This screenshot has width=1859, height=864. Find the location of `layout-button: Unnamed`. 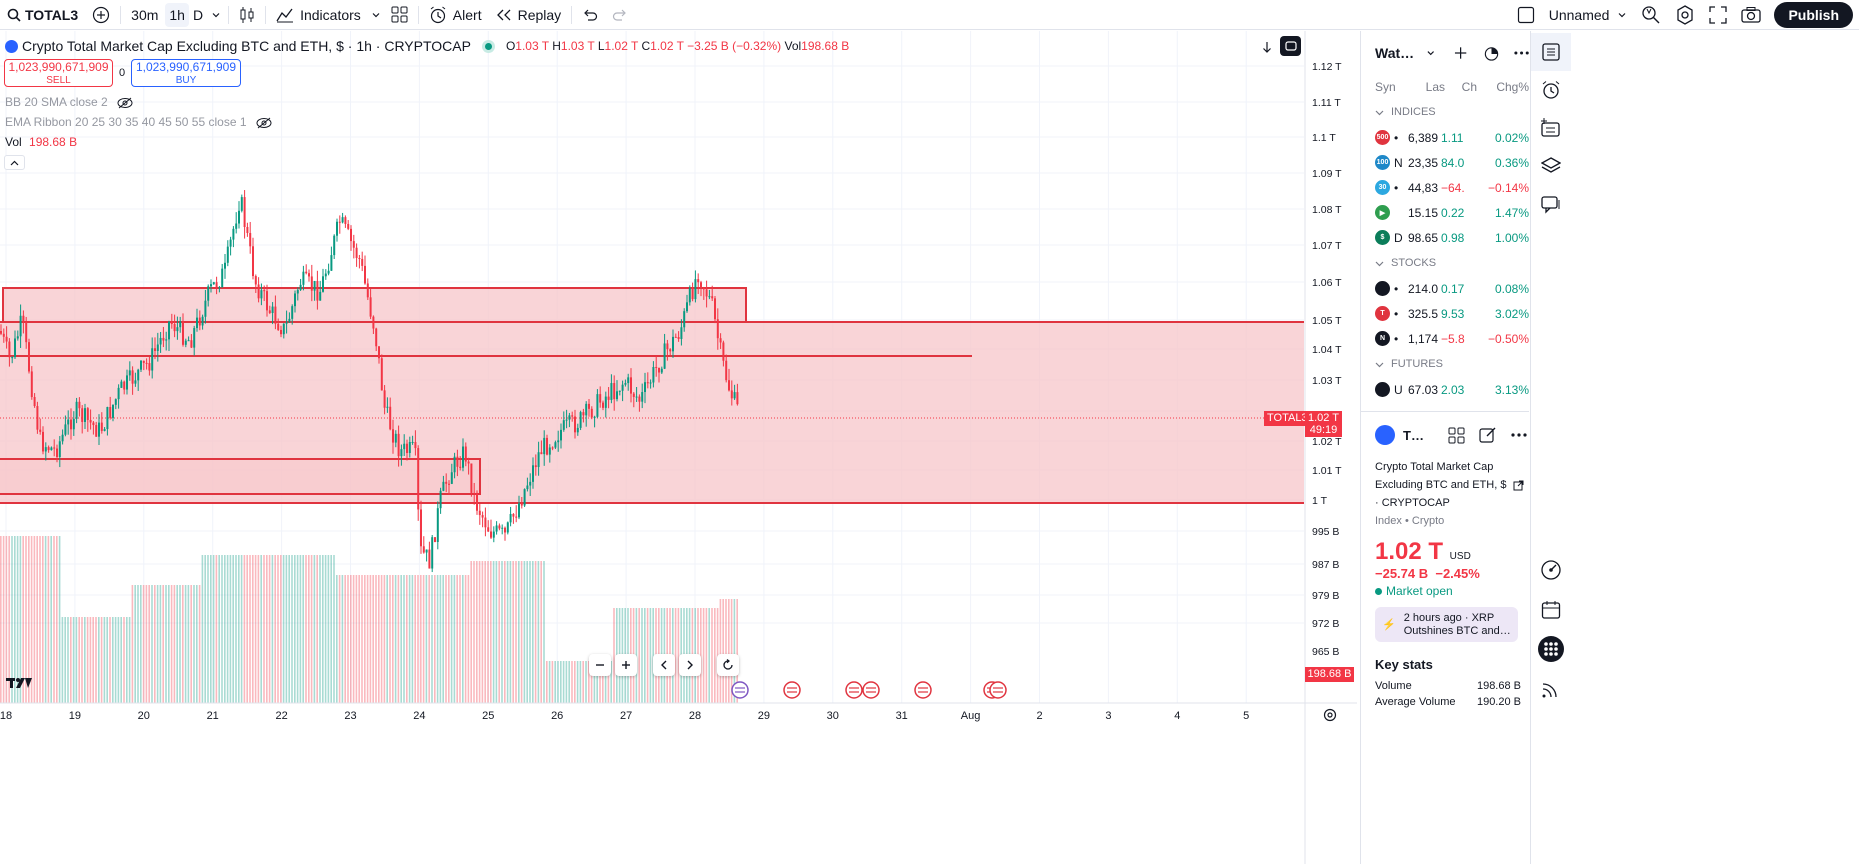

layout-button: Unnamed is located at coordinates (1572, 15).